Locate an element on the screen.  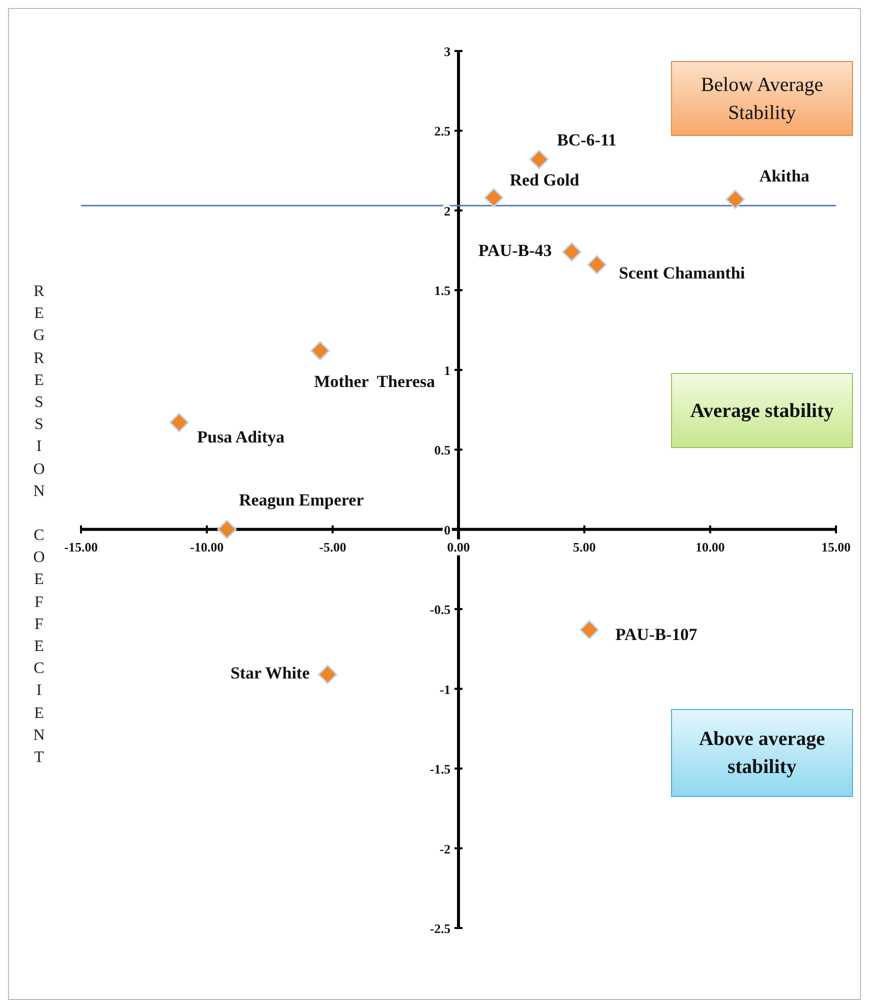
series-label: Red Gold is located at coordinates (545, 180).